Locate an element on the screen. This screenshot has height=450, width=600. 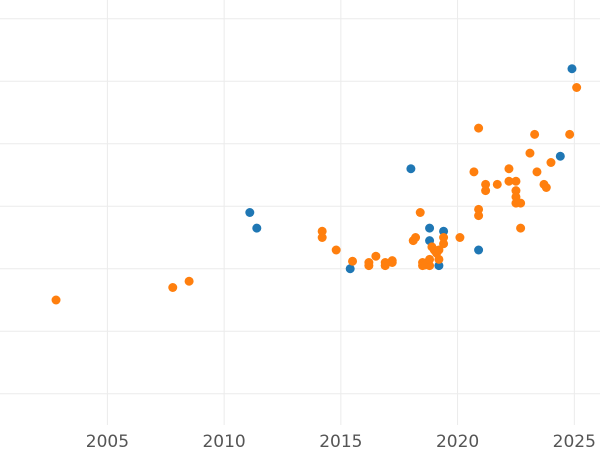
x-axis-tick-labels: 2005 2010 2015 2020 2025 is located at coordinates (341, 441).